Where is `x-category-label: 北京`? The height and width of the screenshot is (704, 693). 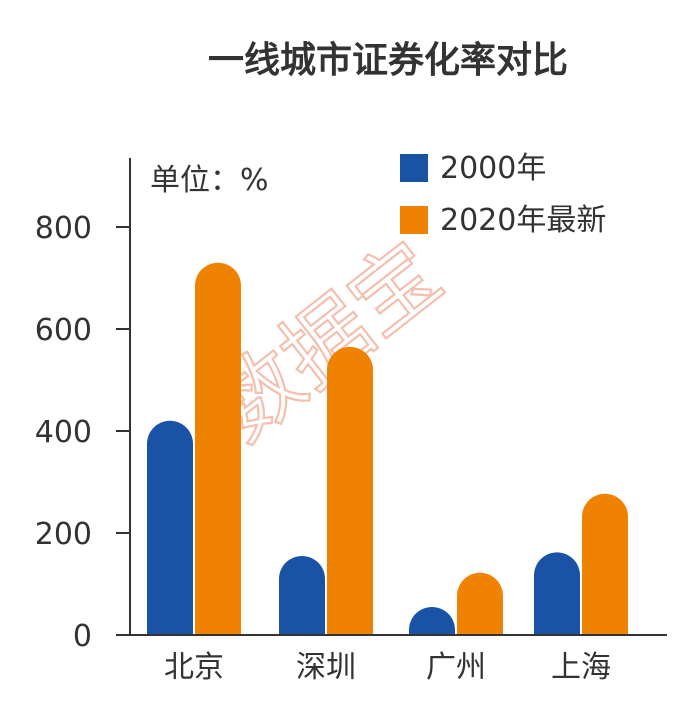 x-category-label: 北京 is located at coordinates (194, 667).